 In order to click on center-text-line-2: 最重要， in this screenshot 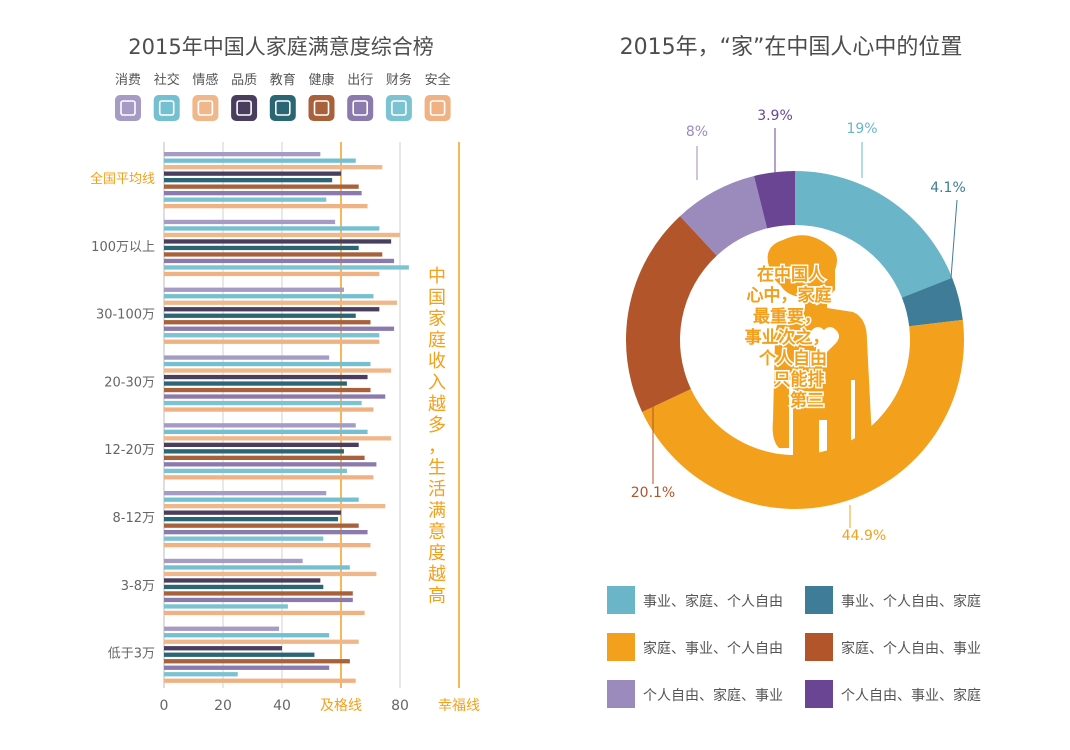, I will do `click(787, 316)`.